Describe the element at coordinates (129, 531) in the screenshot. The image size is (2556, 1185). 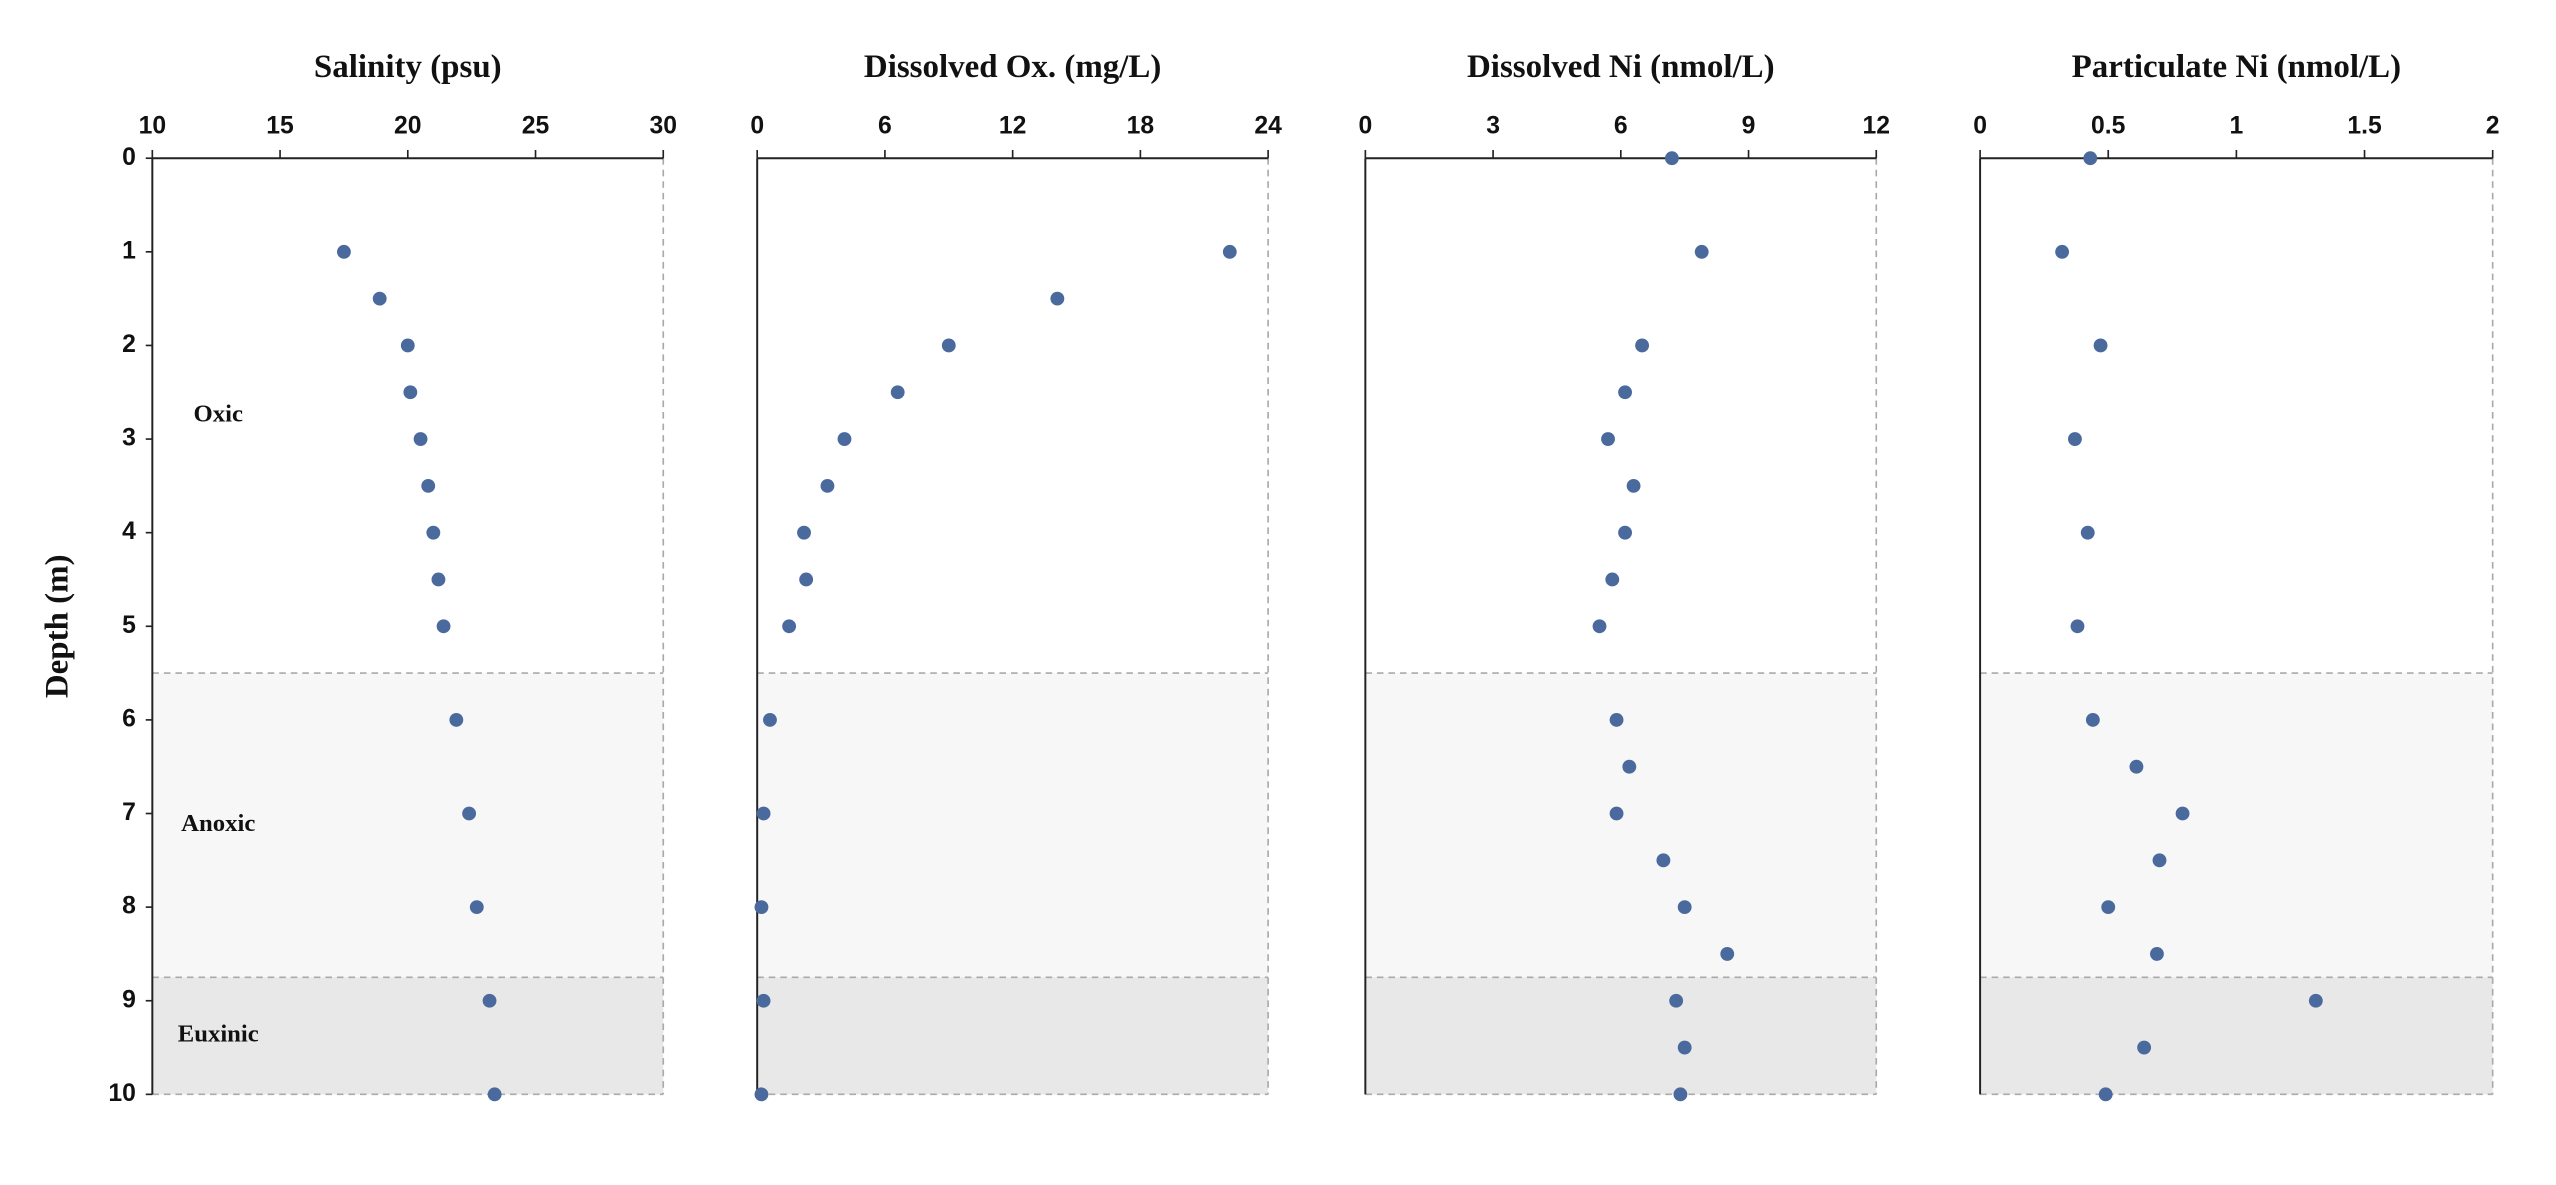
I see `y-tick-label: 4` at that location.